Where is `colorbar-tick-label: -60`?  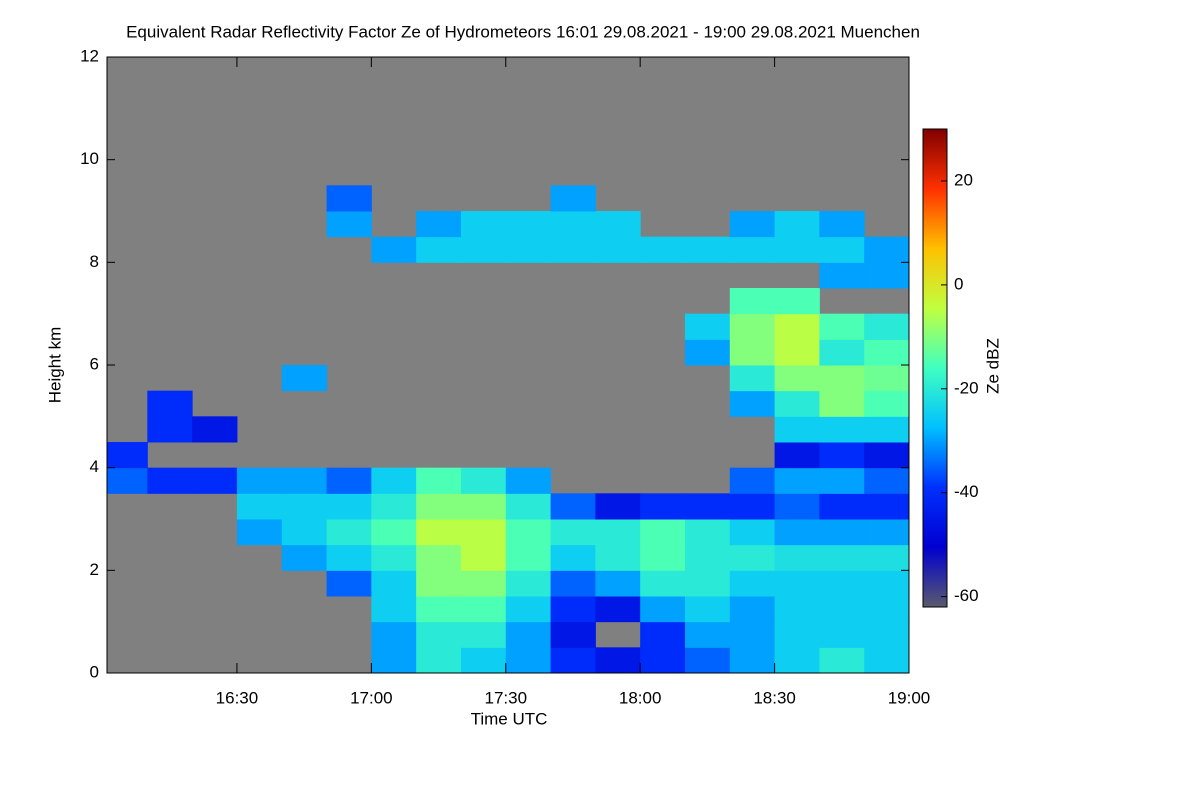 colorbar-tick-label: -60 is located at coordinates (966, 595).